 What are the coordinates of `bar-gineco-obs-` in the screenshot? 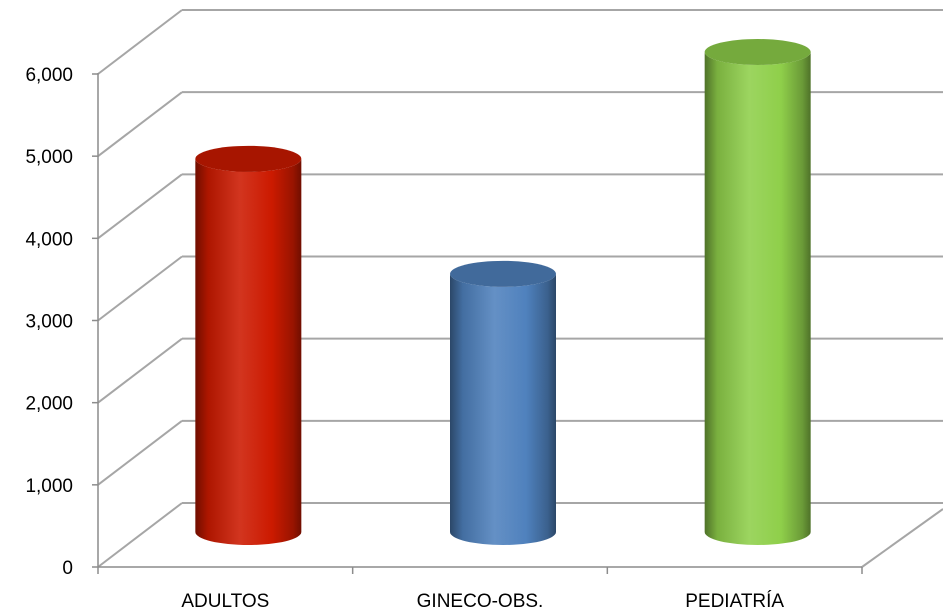 It's located at (503, 402).